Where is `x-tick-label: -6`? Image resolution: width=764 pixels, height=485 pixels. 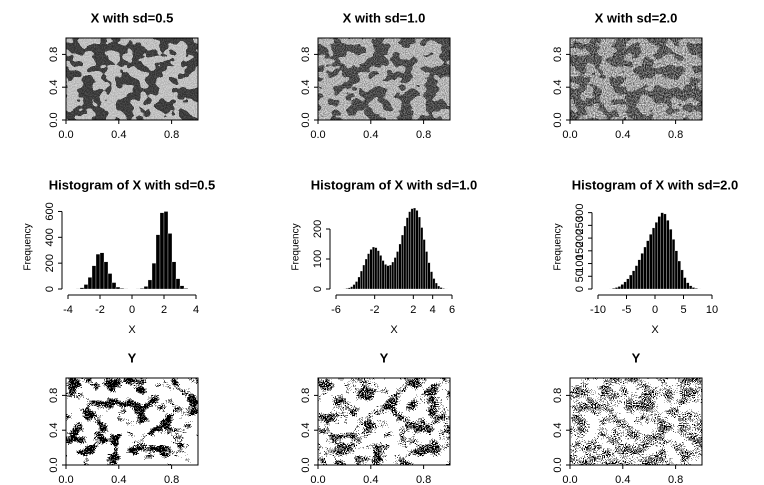
x-tick-label: -6 is located at coordinates (336, 310).